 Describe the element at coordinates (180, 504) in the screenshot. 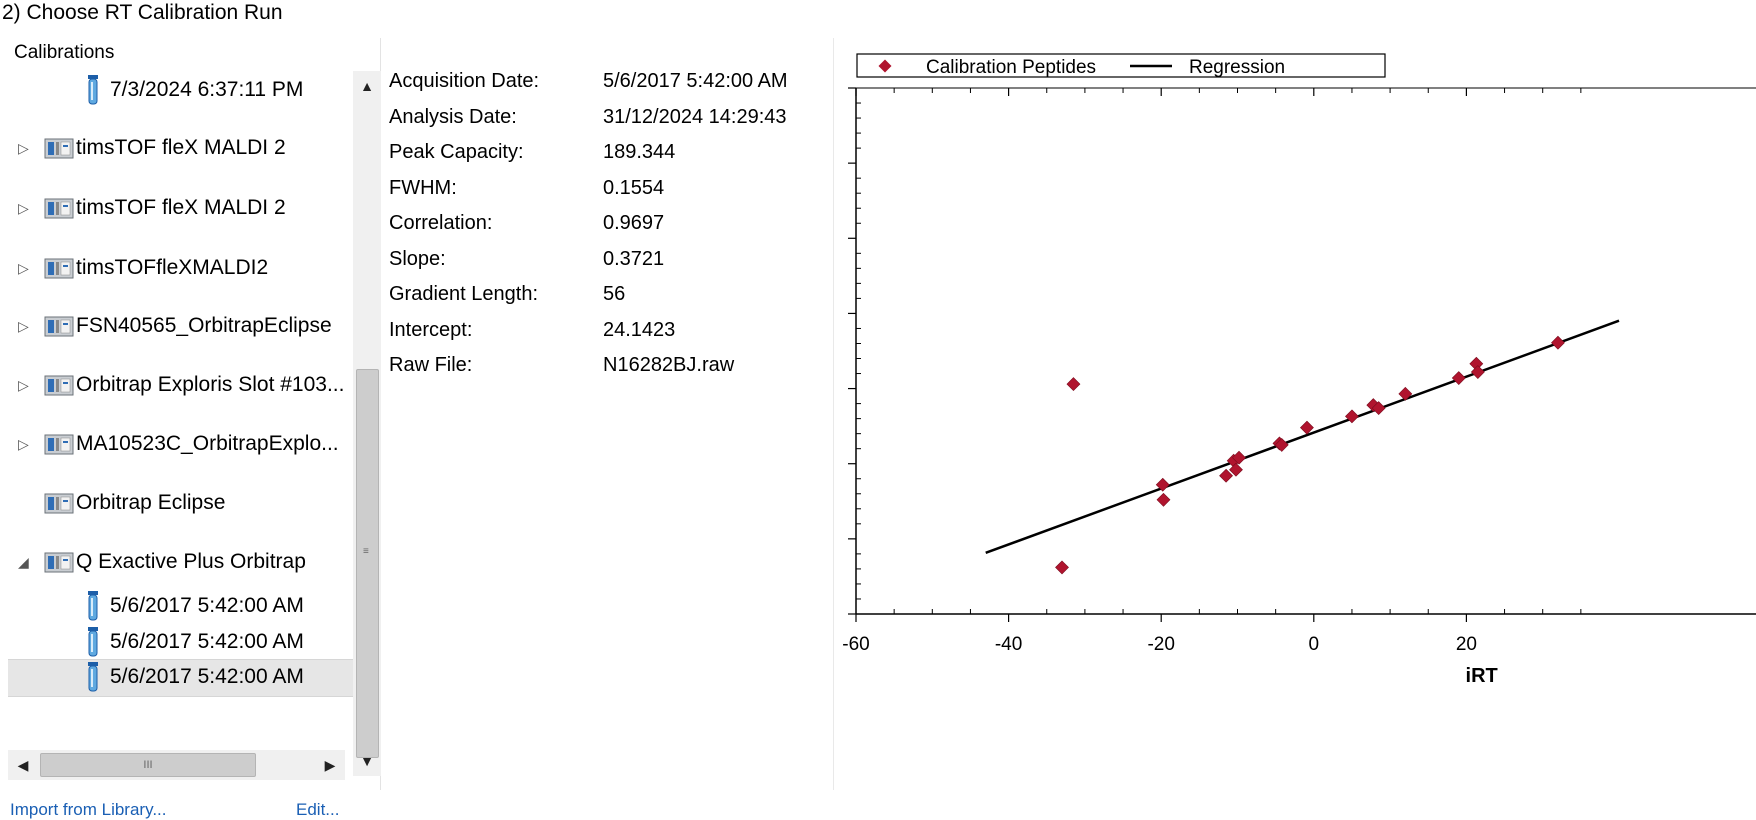

I see `tree-item: Orbitrap Eclipse` at that location.